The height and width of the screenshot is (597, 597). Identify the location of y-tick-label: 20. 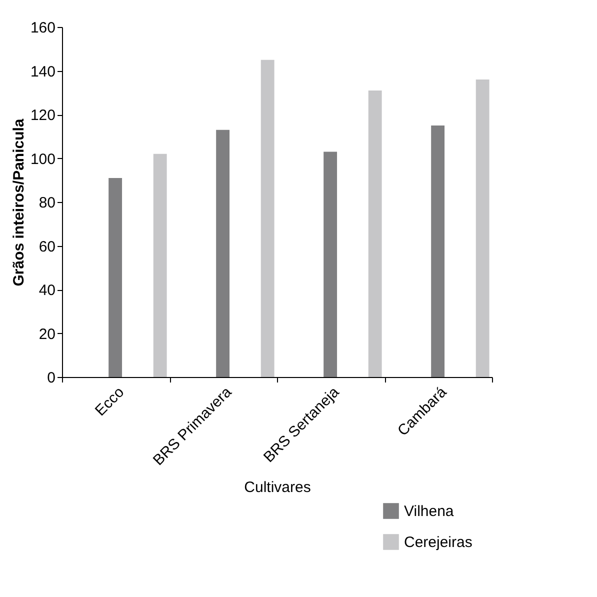
(47, 334).